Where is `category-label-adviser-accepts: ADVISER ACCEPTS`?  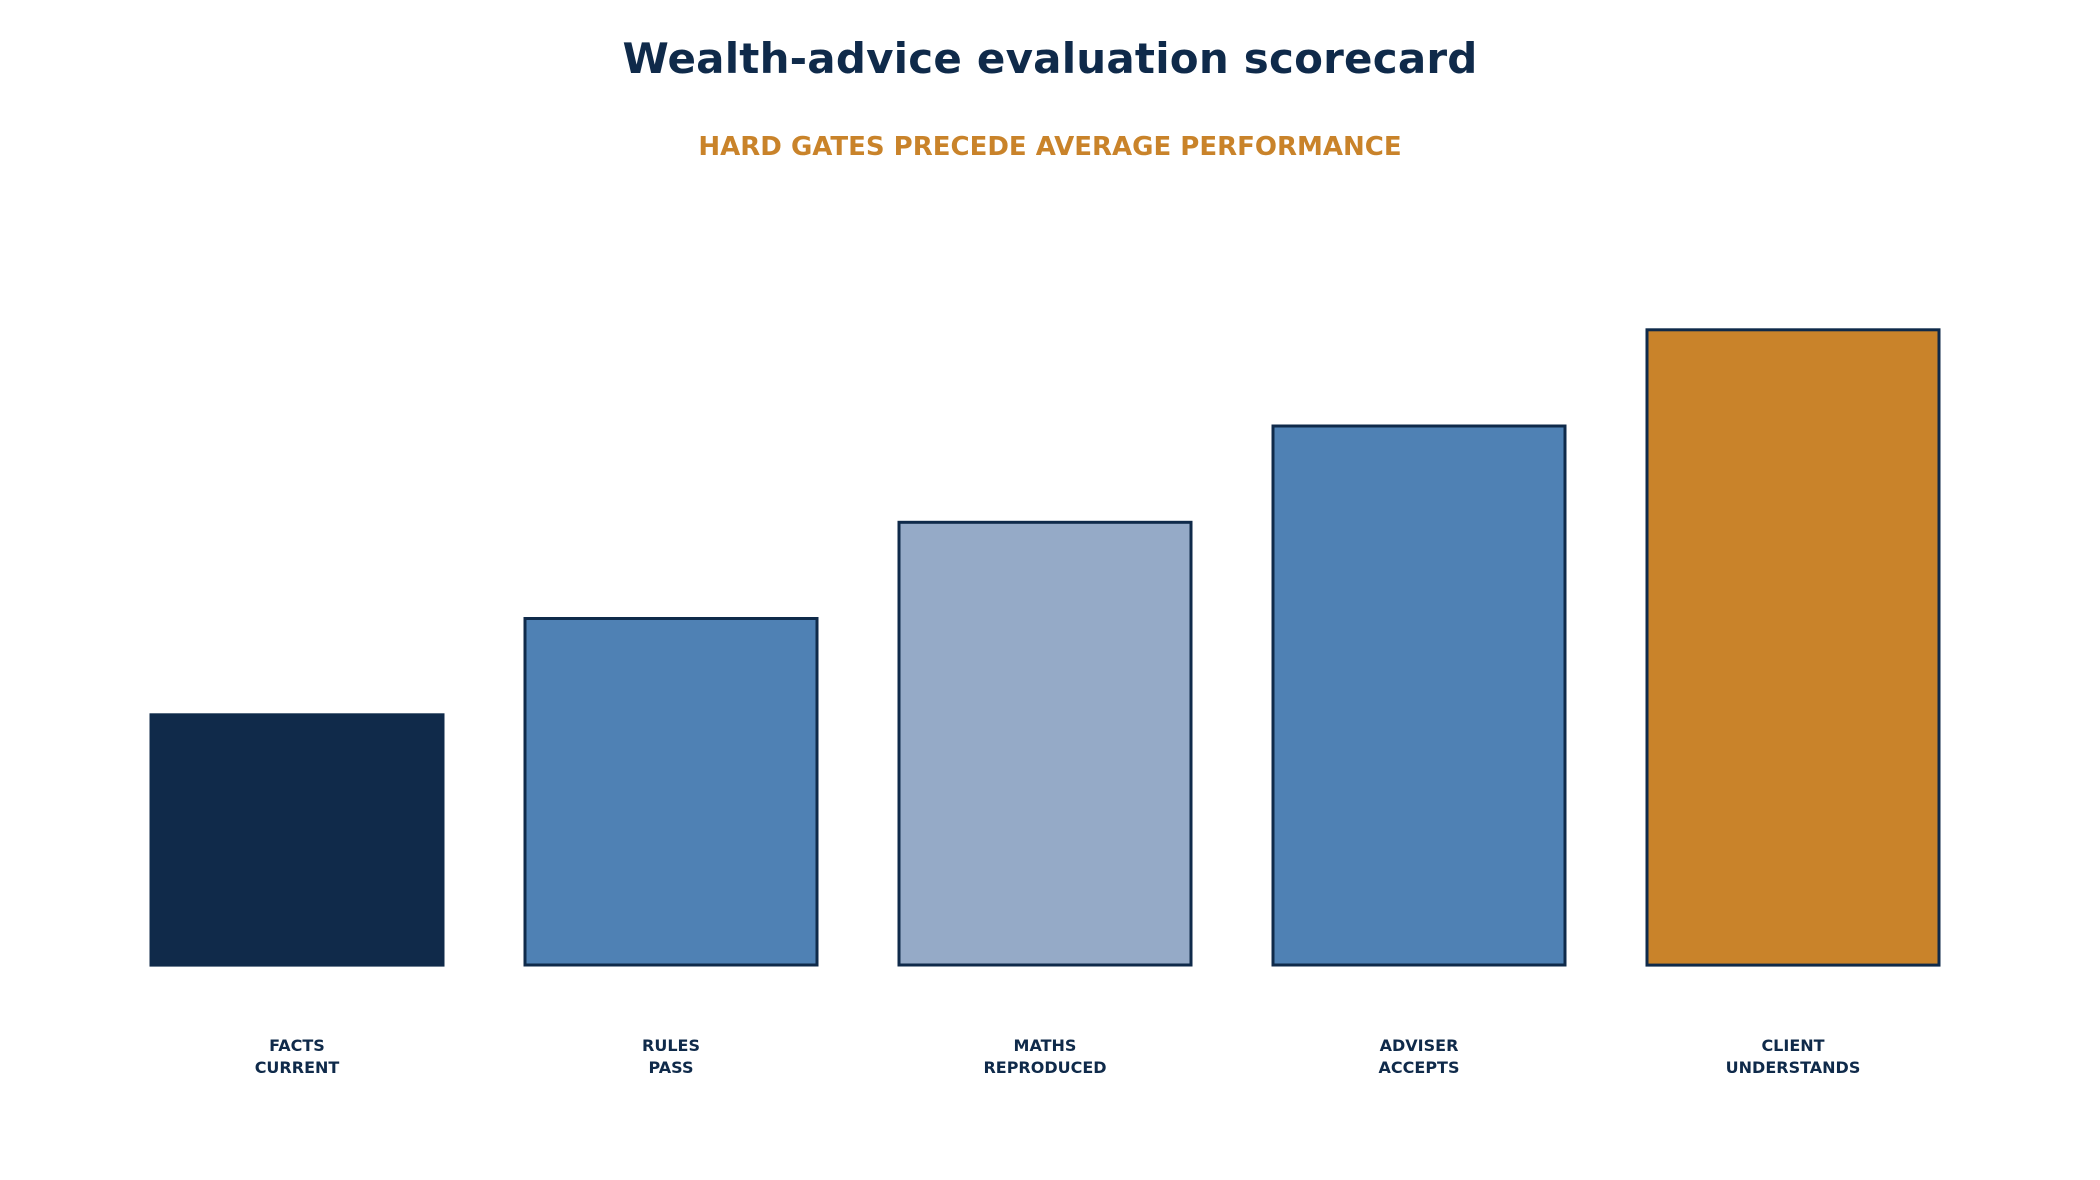 category-label-adviser-accepts: ADVISER ACCEPTS is located at coordinates (1419, 1056).